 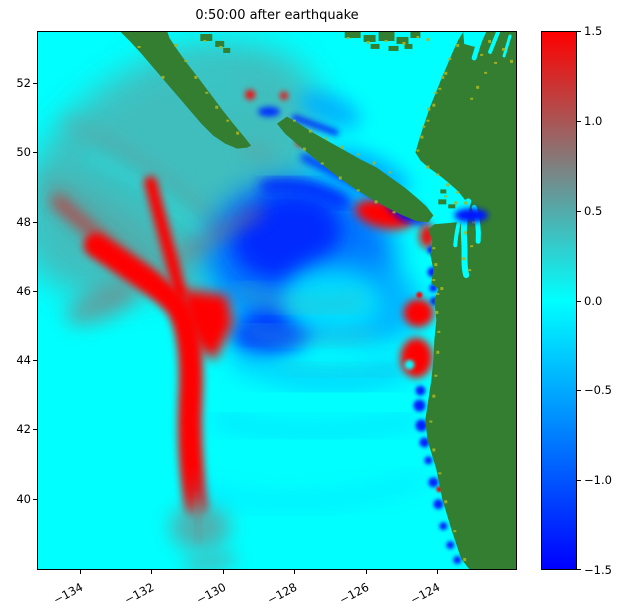 What do you see at coordinates (277, 15) in the screenshot?
I see `plot-title: 0:50:00 after earthquake` at bounding box center [277, 15].